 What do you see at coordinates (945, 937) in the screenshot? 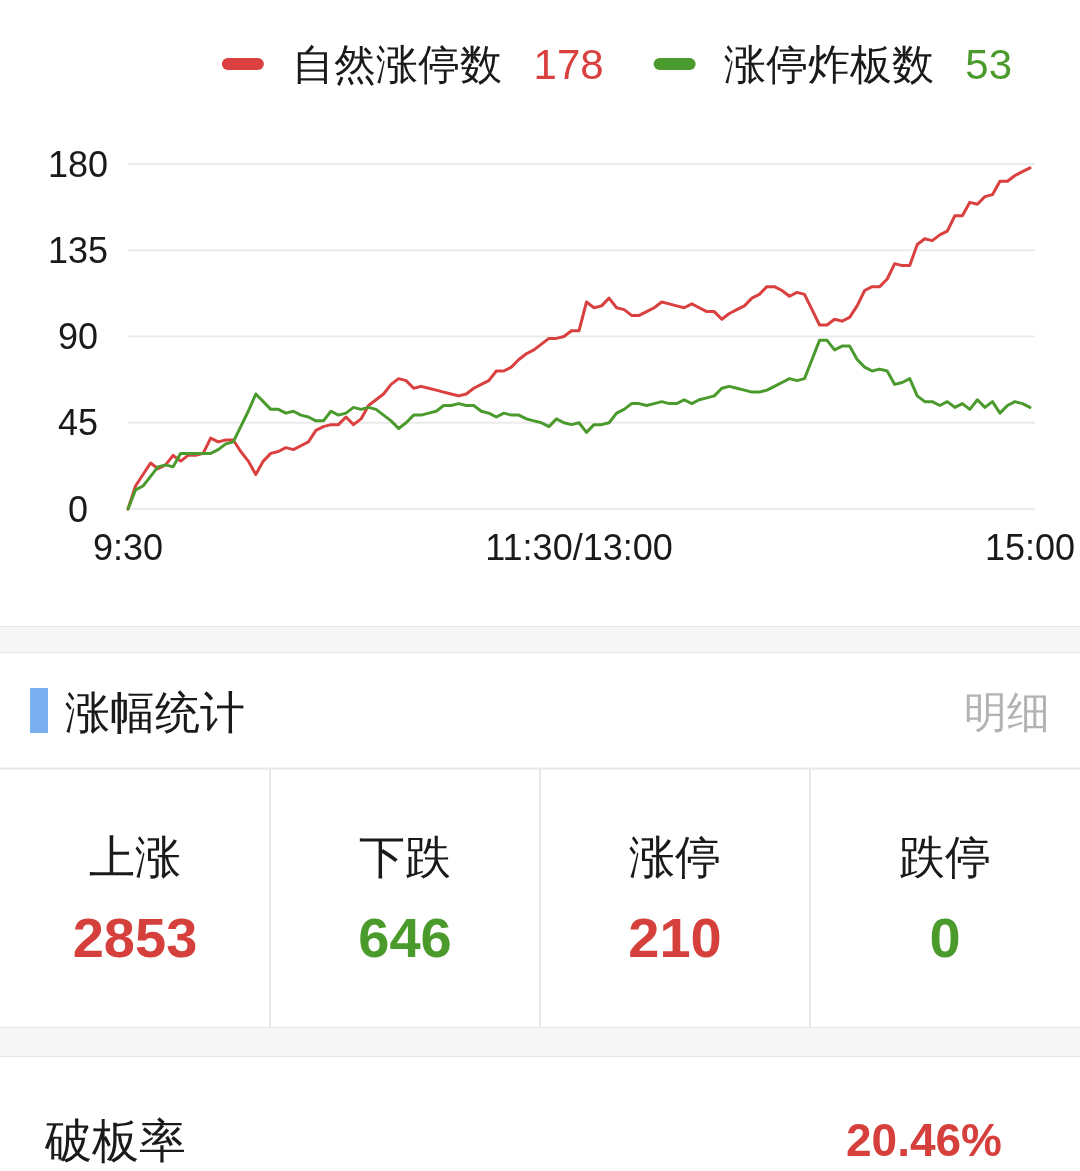
I see `data-label: 0` at bounding box center [945, 937].